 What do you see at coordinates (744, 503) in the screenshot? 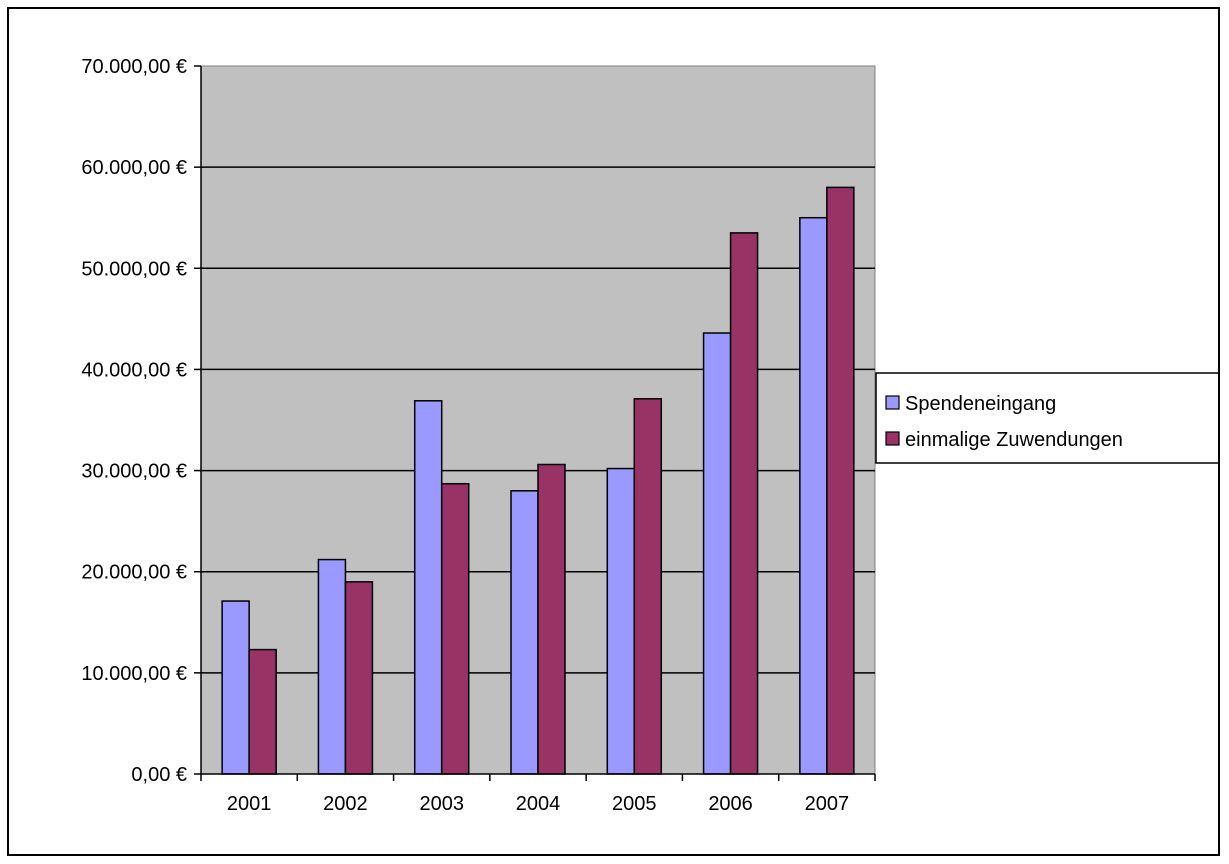
I see `bar-einmalige-zuwendungen-2006` at bounding box center [744, 503].